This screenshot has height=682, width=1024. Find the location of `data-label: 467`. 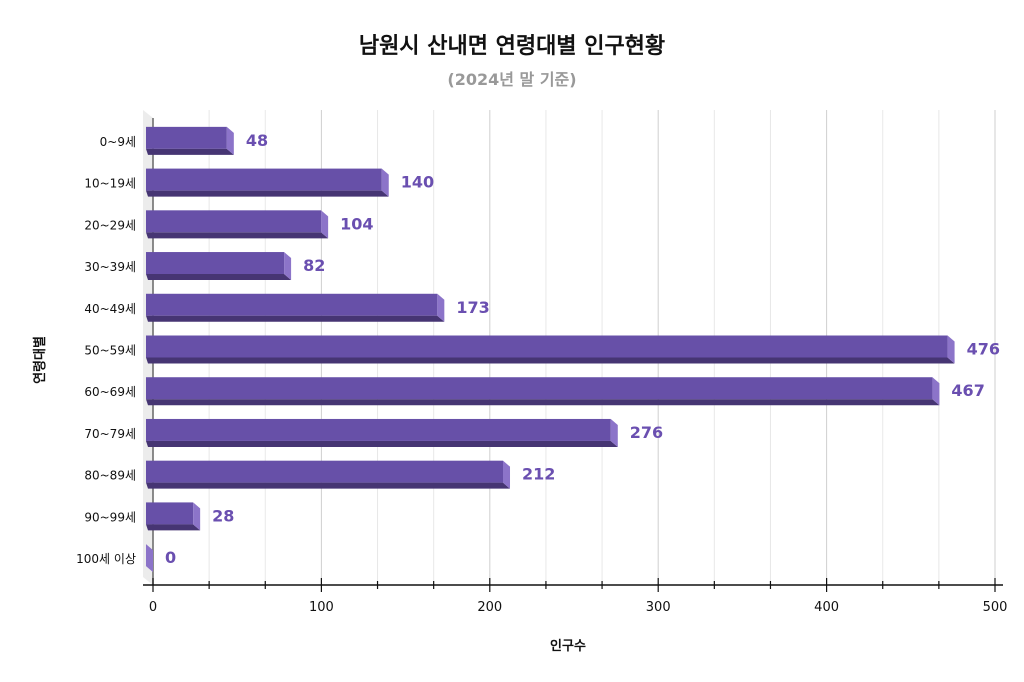

data-label: 467 is located at coordinates (967, 390).